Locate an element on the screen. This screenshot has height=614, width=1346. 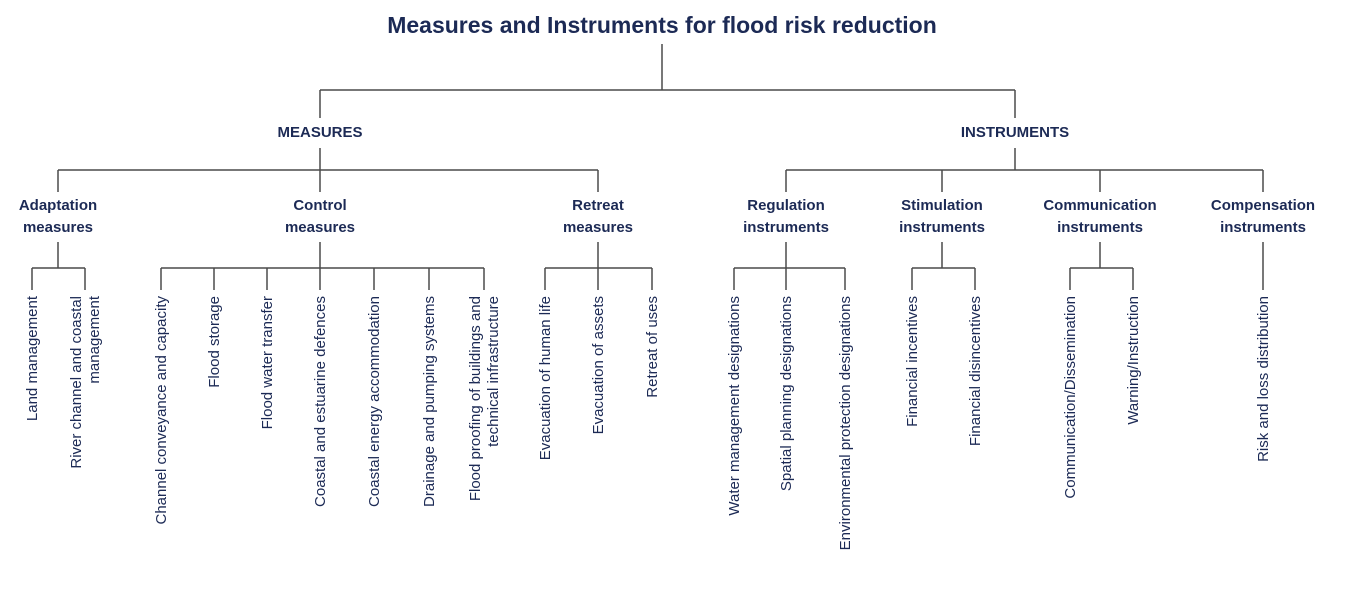
leaf-label-line: Risk and loss distribution is located at coordinates (1263, 379).